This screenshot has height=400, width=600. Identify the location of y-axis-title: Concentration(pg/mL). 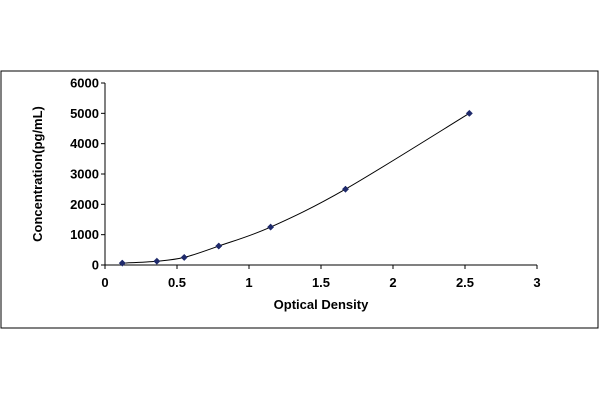
(37, 174).